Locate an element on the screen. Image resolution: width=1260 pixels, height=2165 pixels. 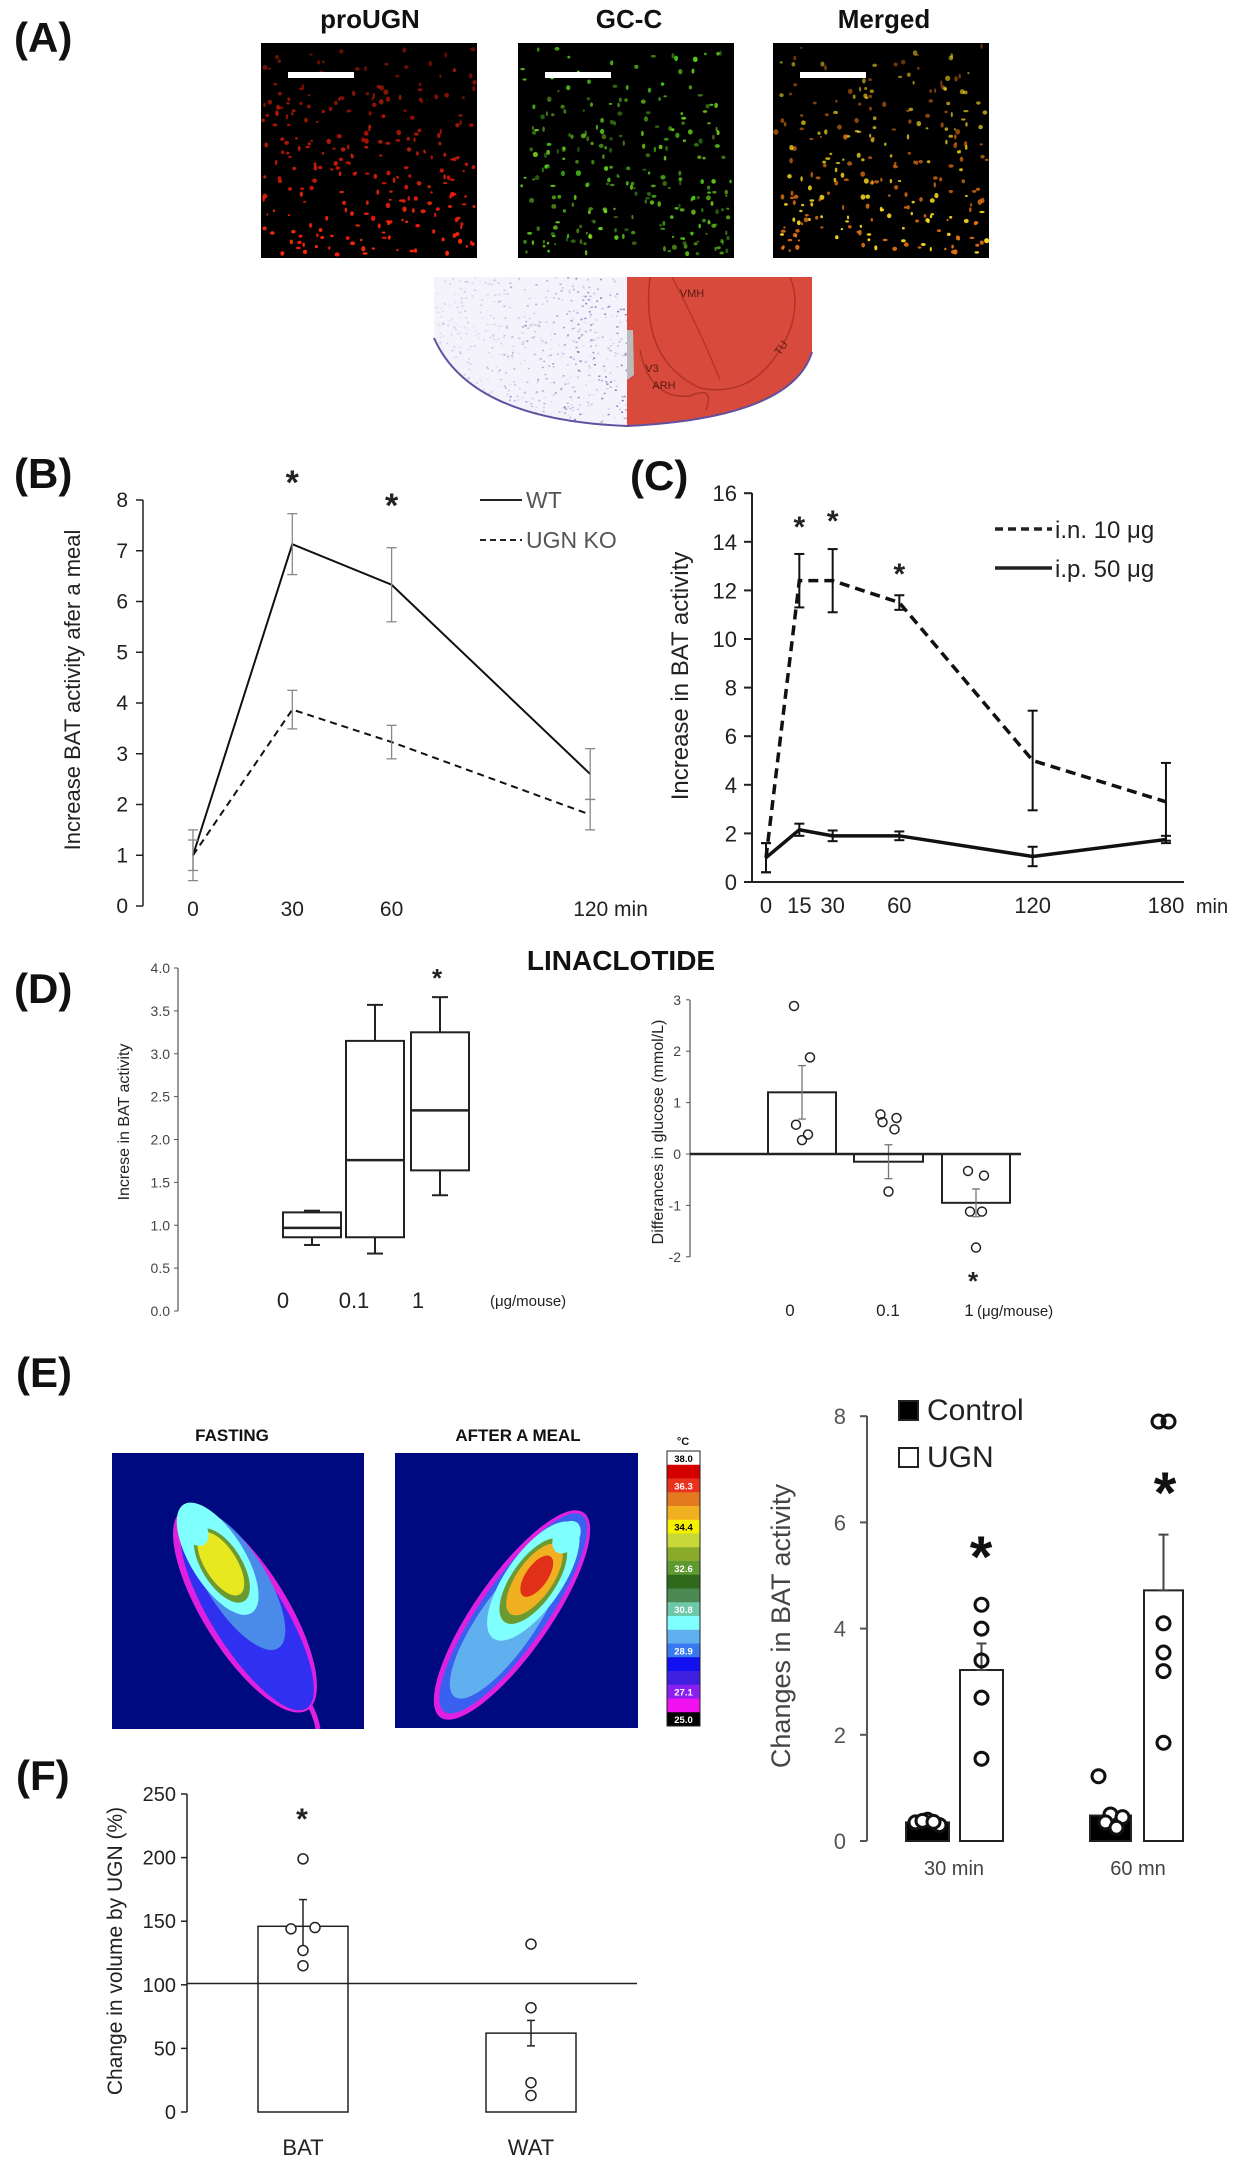
panel-d-title: LINACLOTIDE is located at coordinates (621, 960).